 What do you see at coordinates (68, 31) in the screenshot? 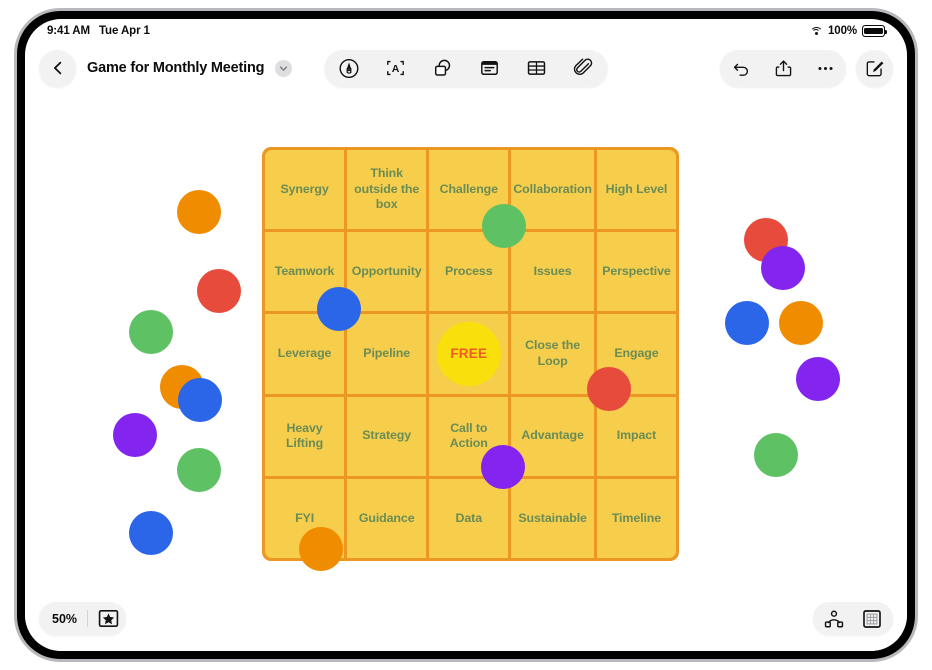
I see `status-time: 9:41 AM` at bounding box center [68, 31].